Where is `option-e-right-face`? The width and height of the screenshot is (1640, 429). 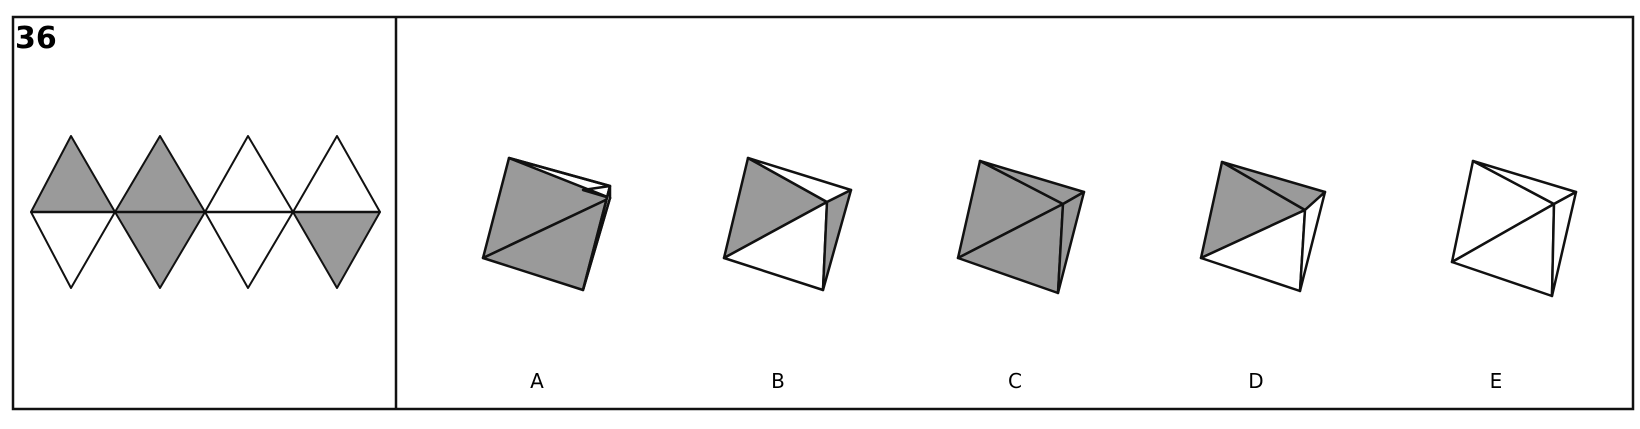
option-e-right-face is located at coordinates (1564, 244).